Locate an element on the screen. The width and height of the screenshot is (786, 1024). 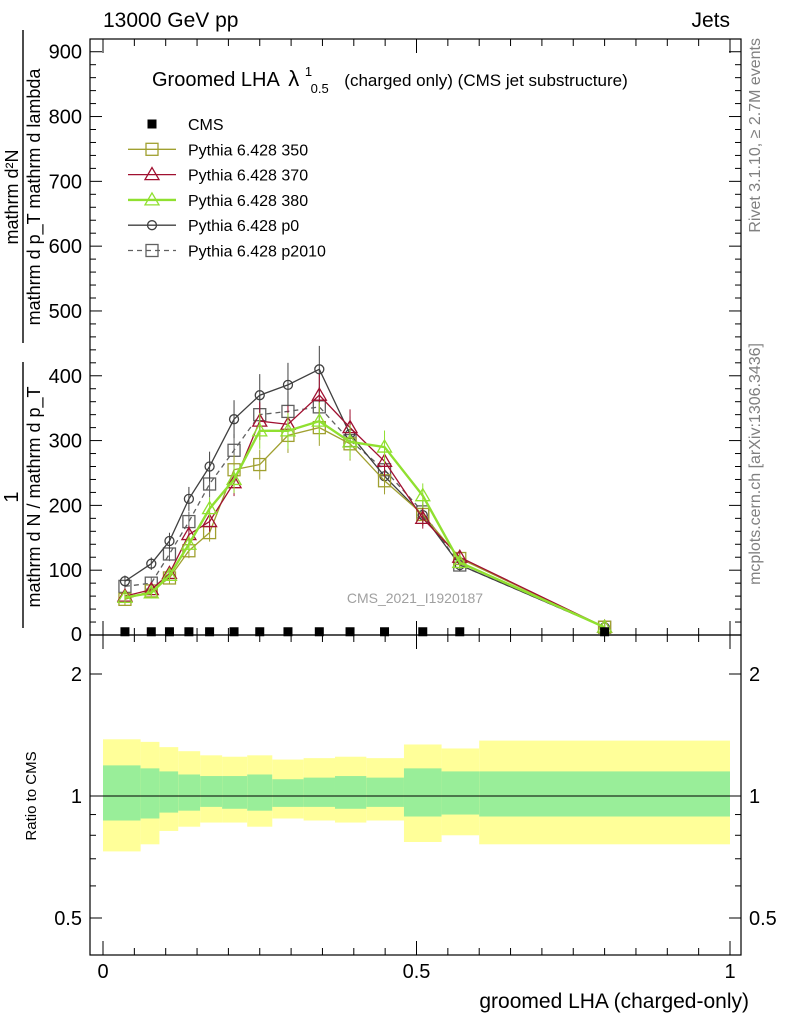
ratio-tick-label-left: 2 is located at coordinates (76, 675).